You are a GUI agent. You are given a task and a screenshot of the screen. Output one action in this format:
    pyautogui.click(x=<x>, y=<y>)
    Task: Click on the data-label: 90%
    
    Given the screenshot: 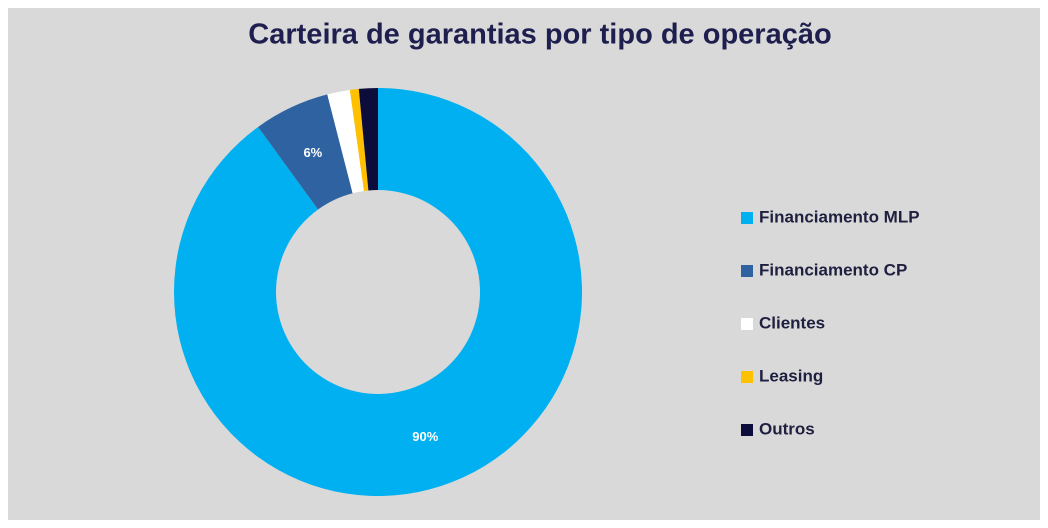 What is the action you would take?
    pyautogui.click(x=425, y=436)
    